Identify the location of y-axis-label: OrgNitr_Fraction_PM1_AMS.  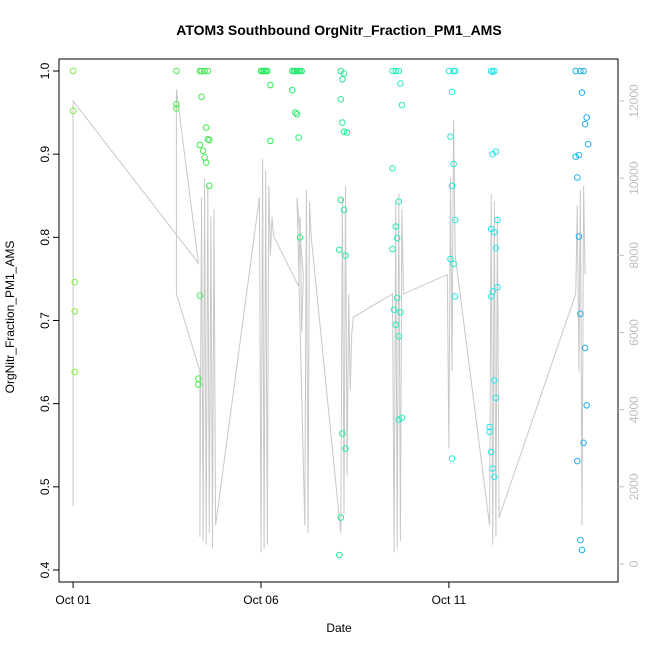
(10, 317).